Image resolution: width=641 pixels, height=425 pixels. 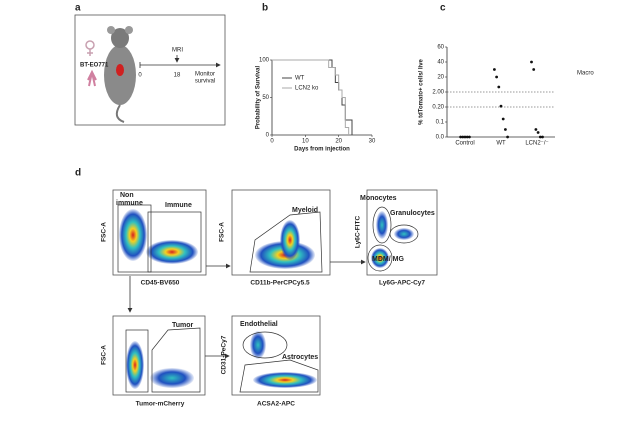 What do you see at coordinates (78, 173) in the screenshot?
I see `panel-label: d` at bounding box center [78, 173].